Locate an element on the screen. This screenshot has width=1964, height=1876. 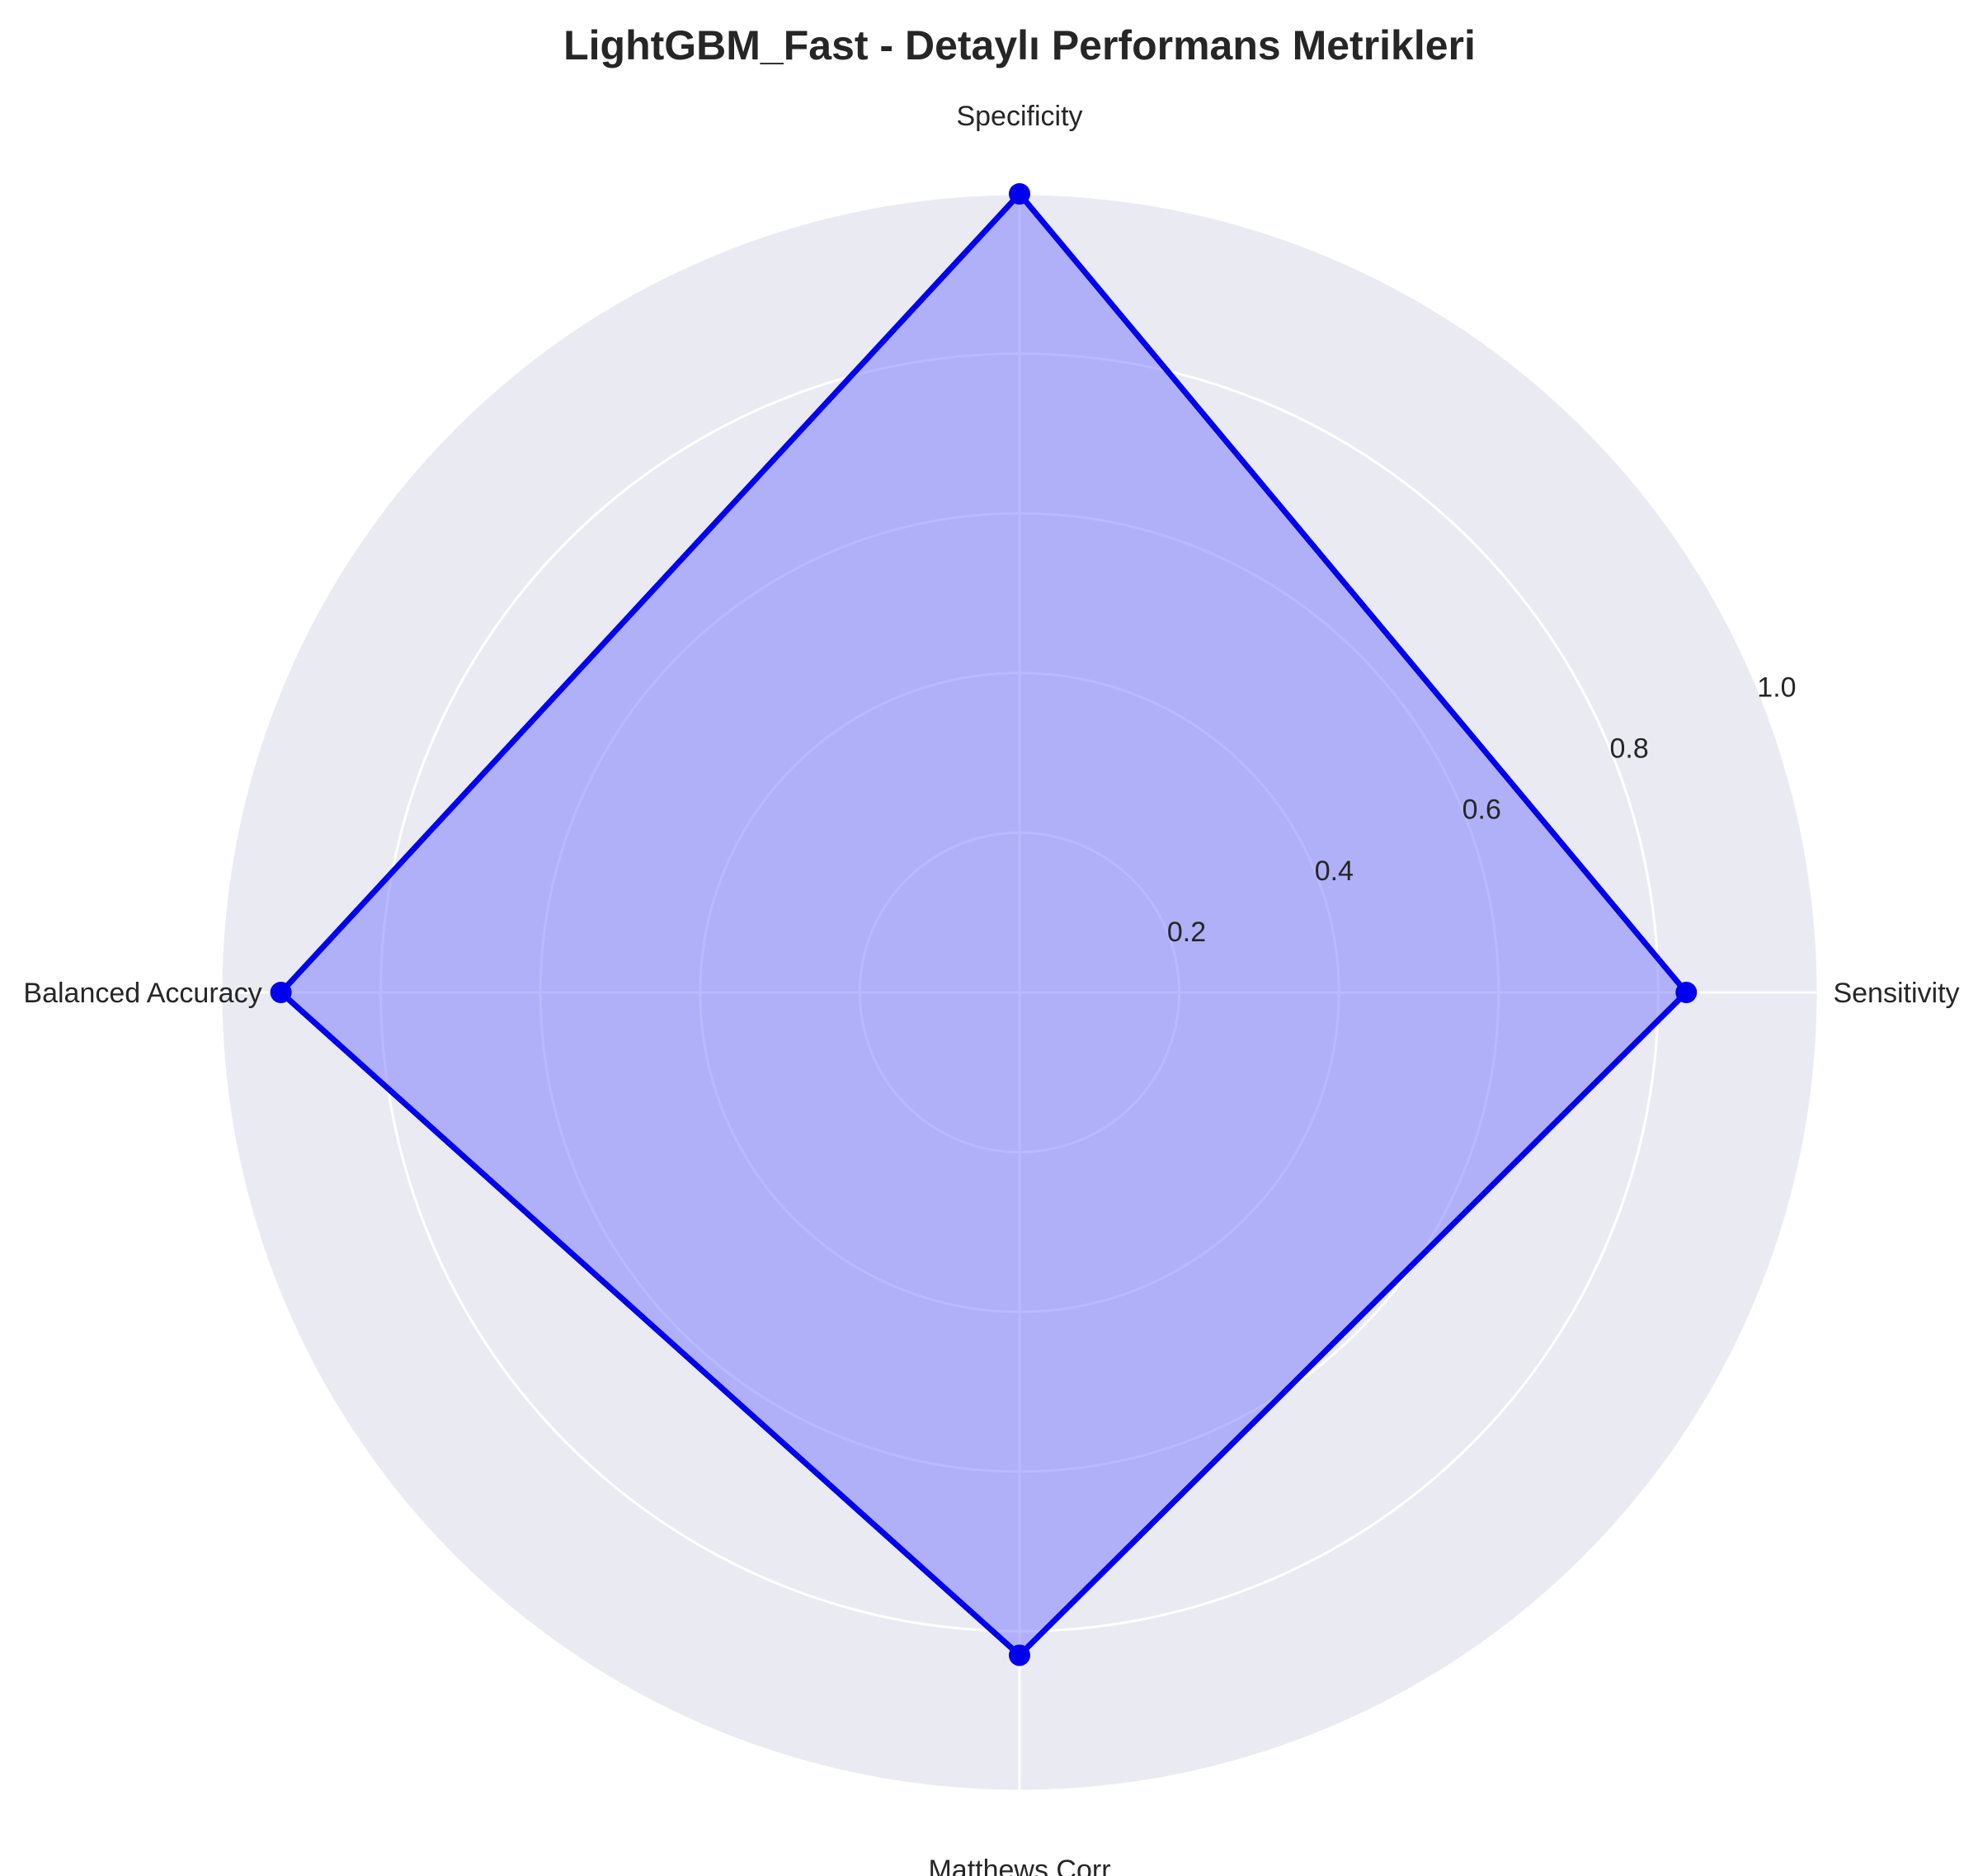
radial-tick-labels: 0.2 0.4 0.6 0.8 1.0 is located at coordinates (1482, 810).